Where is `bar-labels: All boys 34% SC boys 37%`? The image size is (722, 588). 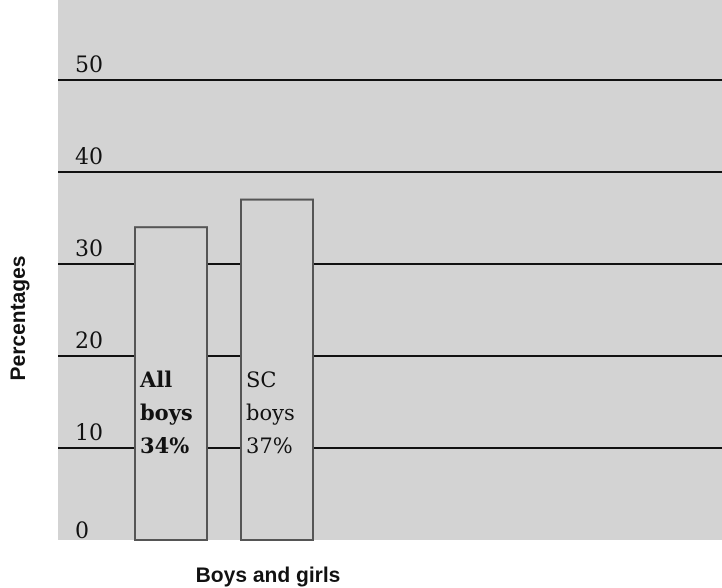 bar-labels: All boys 34% SC boys 37% is located at coordinates (217, 412).